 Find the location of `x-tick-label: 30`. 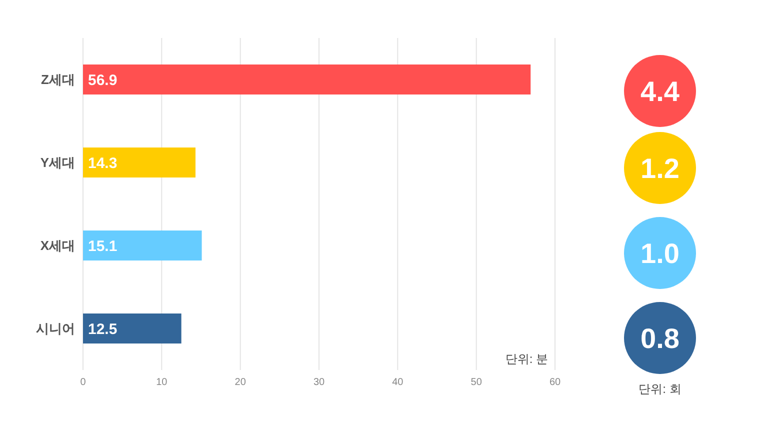

x-tick-label: 30 is located at coordinates (319, 382).